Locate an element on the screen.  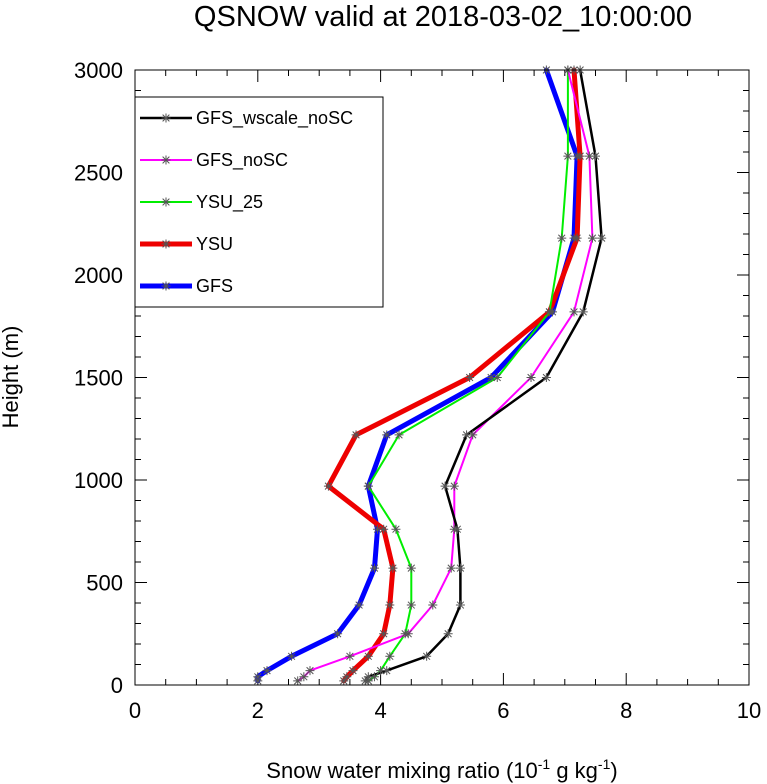
y-tick-label: 1500 is located at coordinates (98, 378).